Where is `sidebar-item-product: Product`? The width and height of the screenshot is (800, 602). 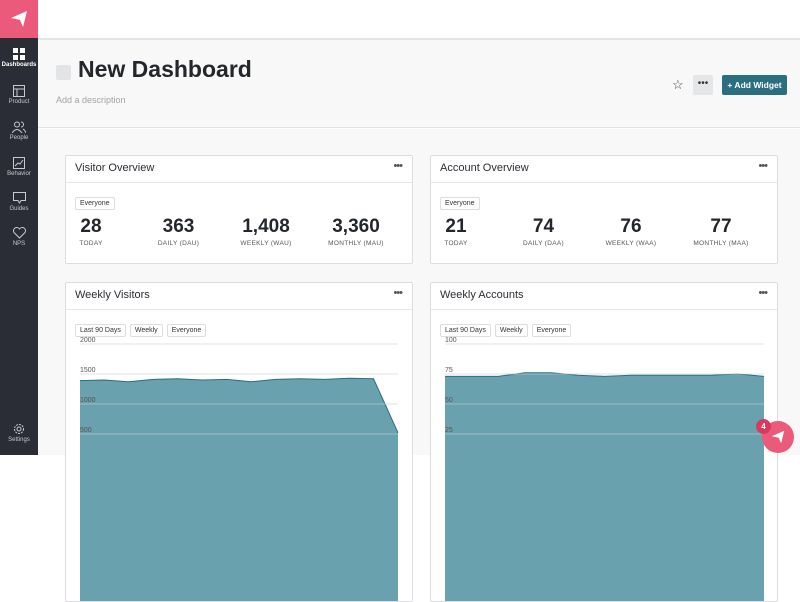 sidebar-item-product: Product is located at coordinates (19, 95).